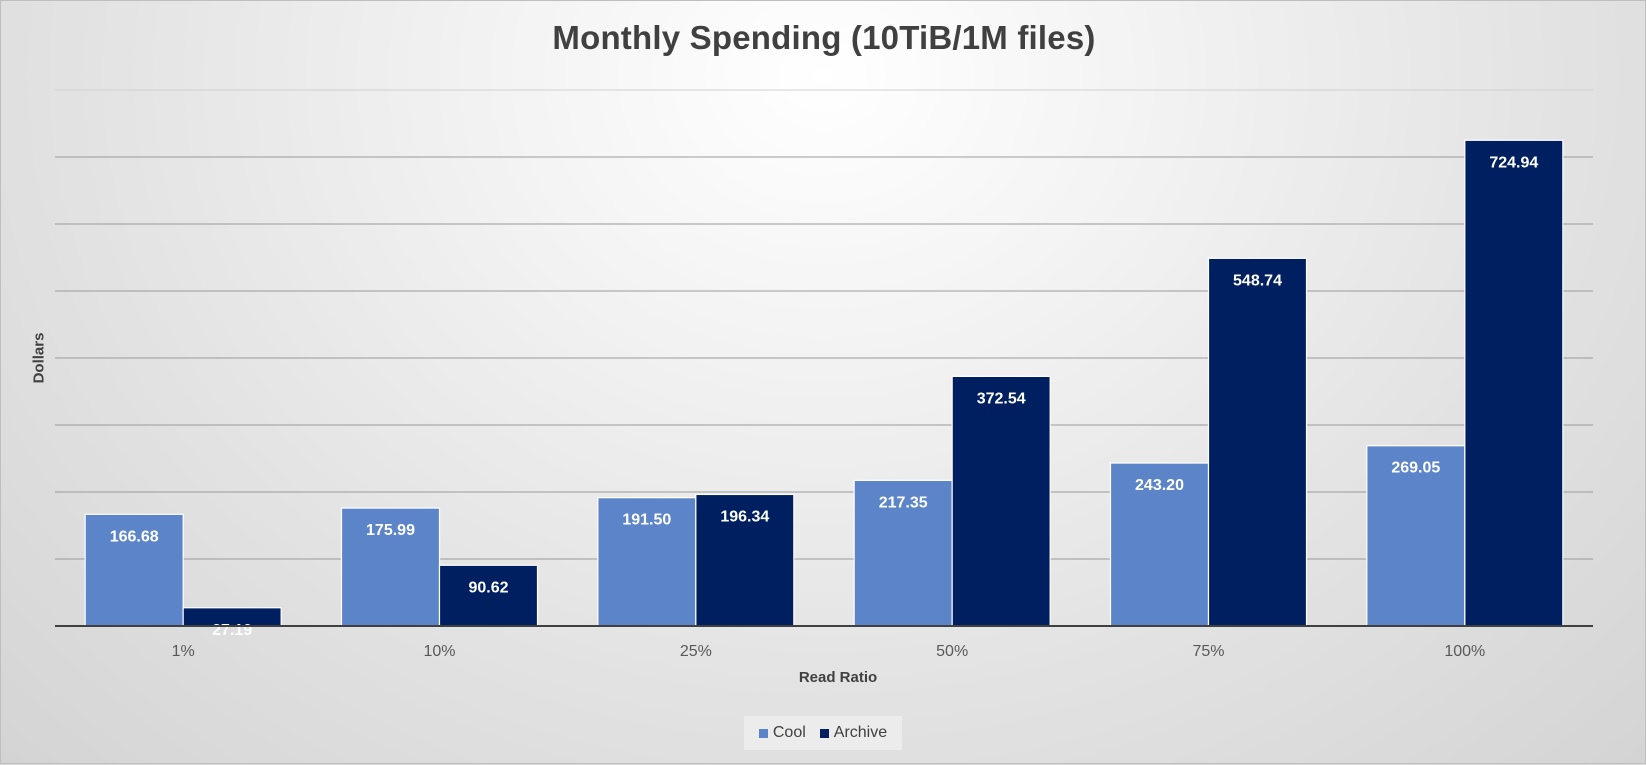 This screenshot has width=1646, height=765. What do you see at coordinates (1257, 280) in the screenshot?
I see `data-label-archive: 548.74` at bounding box center [1257, 280].